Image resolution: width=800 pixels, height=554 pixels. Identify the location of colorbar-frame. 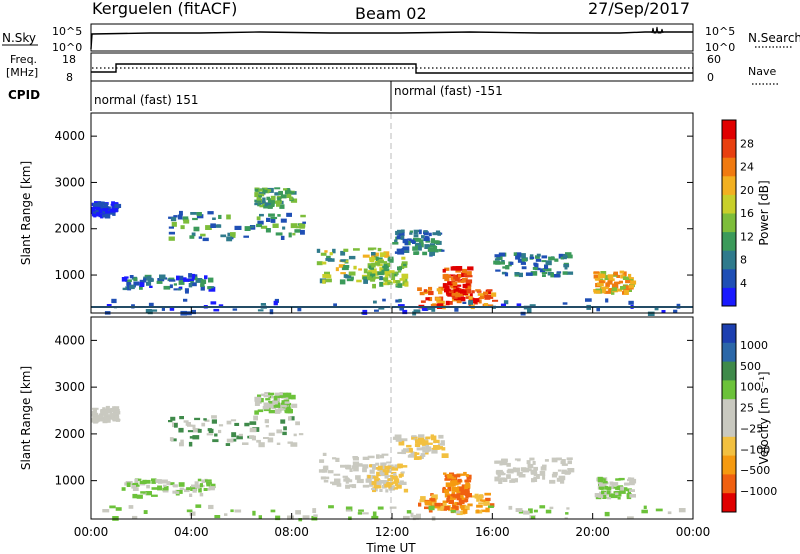
(729, 418).